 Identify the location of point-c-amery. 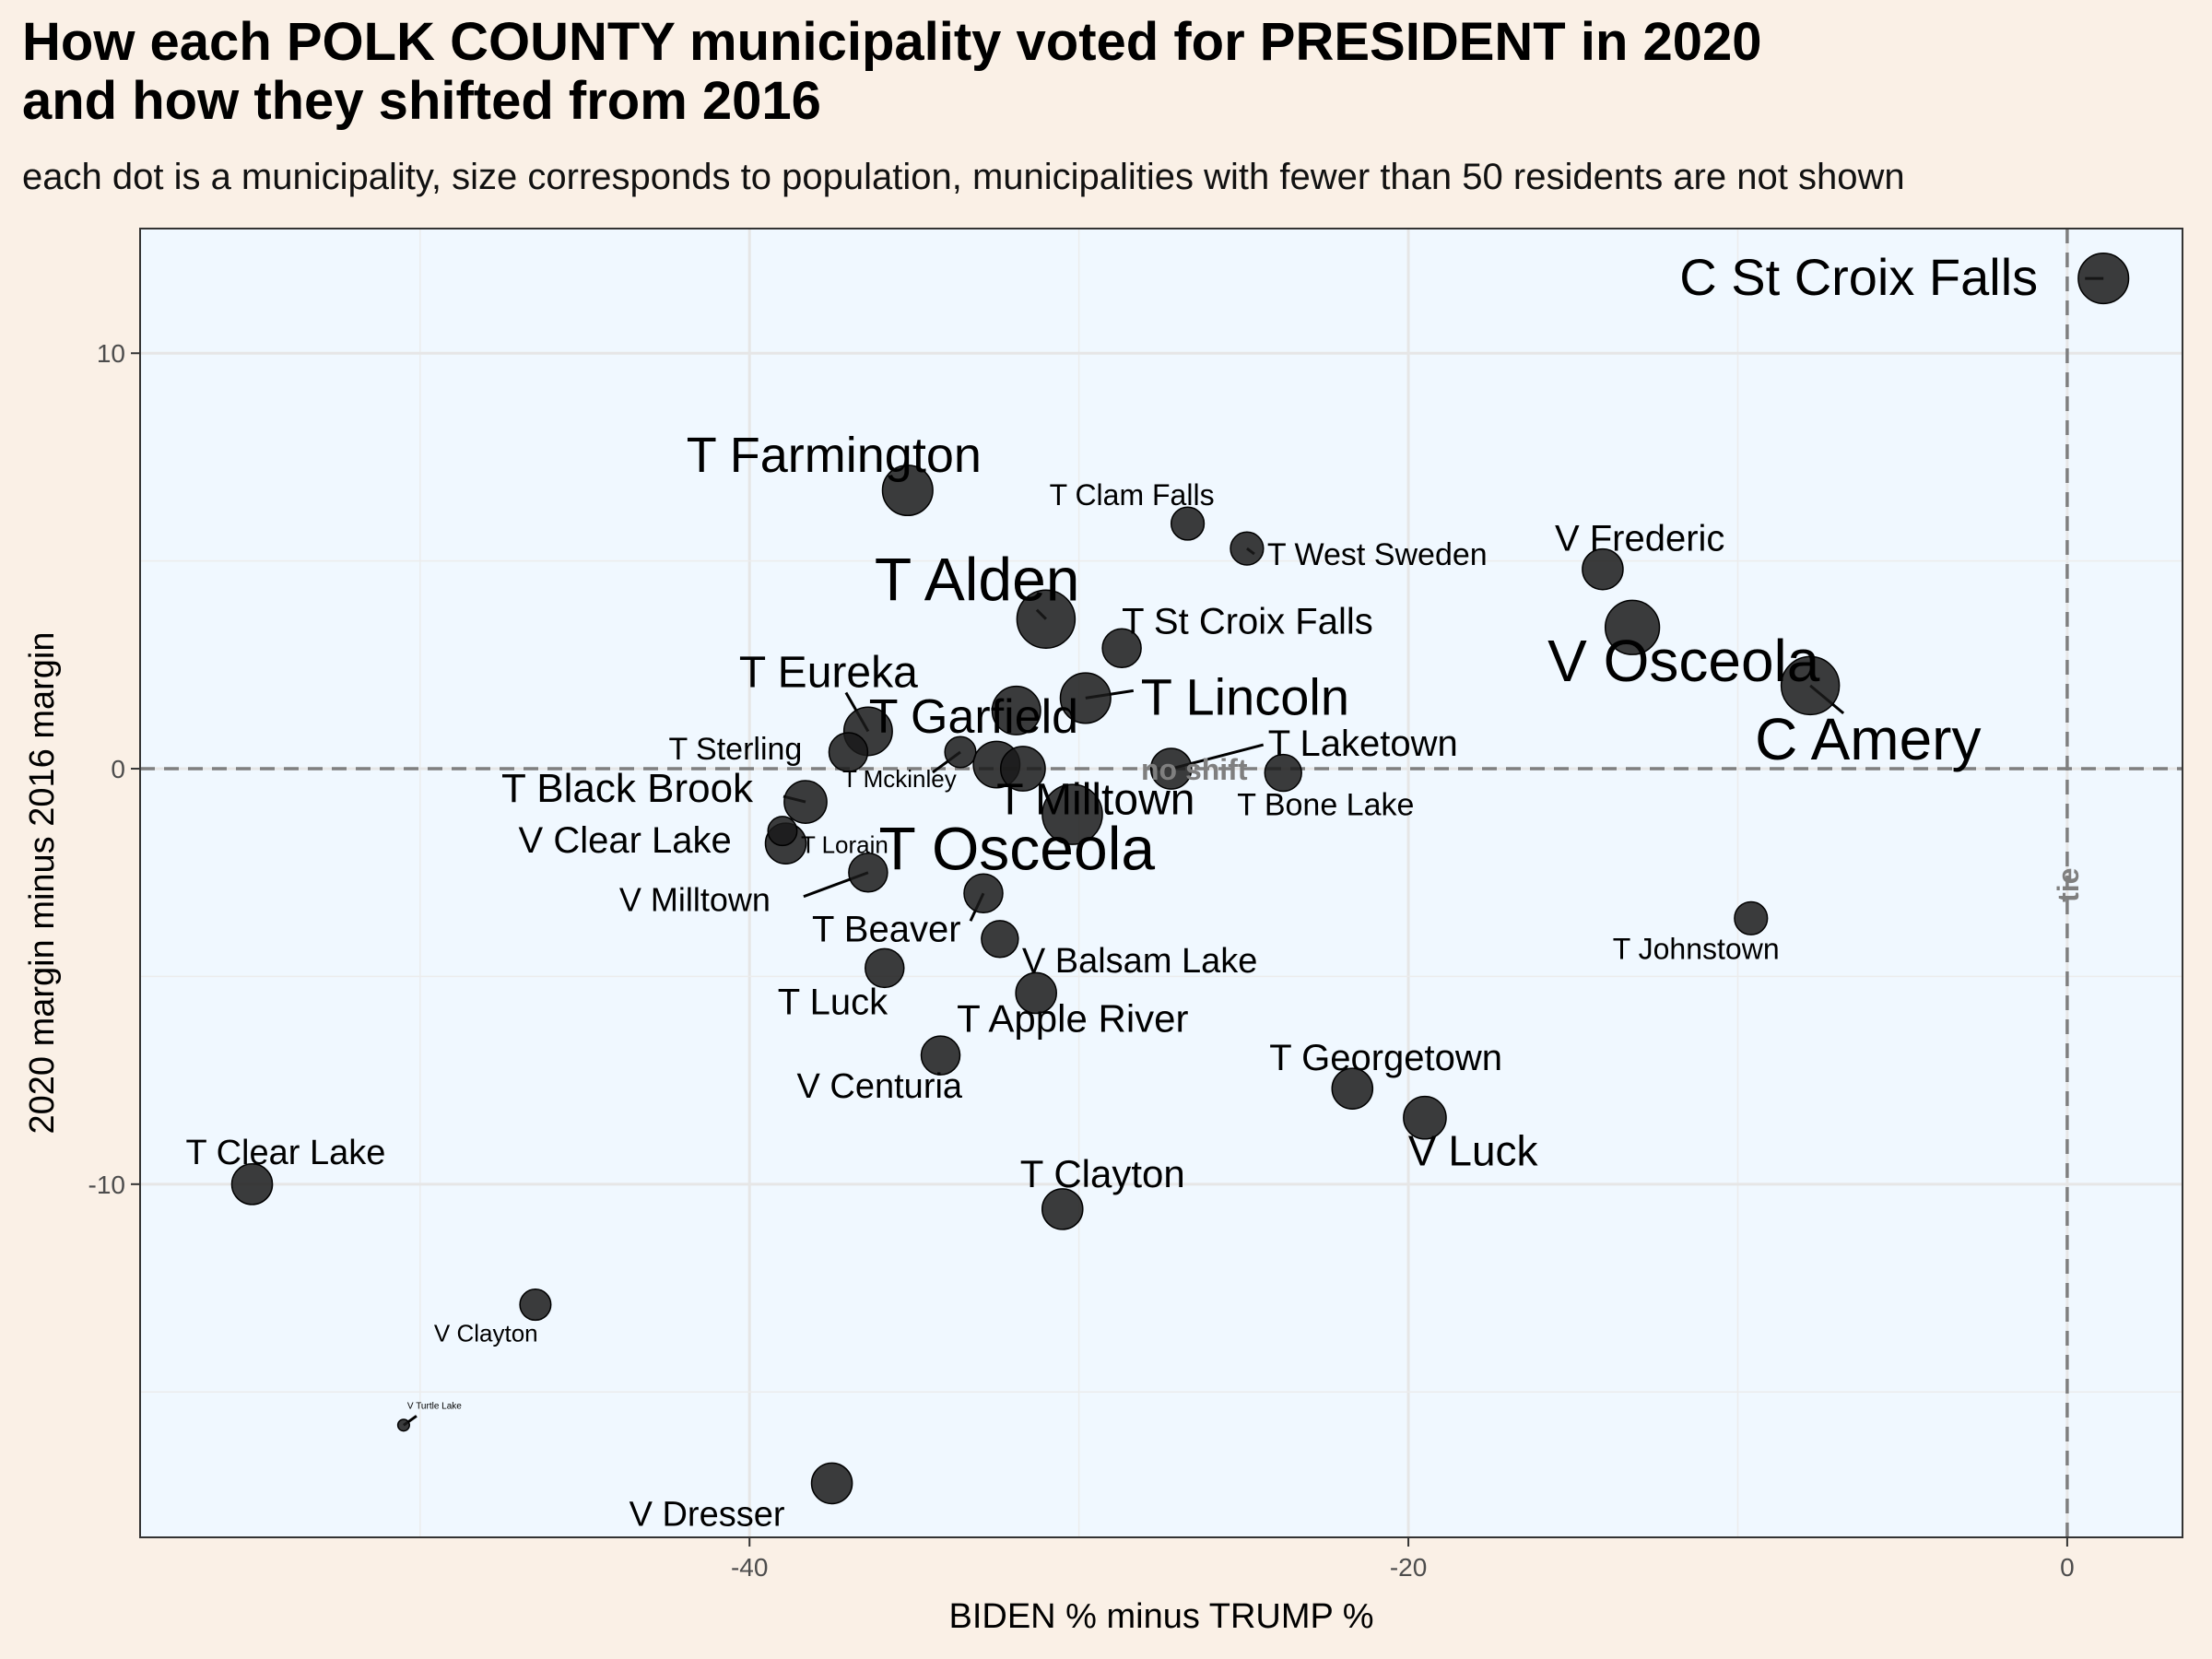
(1810, 685).